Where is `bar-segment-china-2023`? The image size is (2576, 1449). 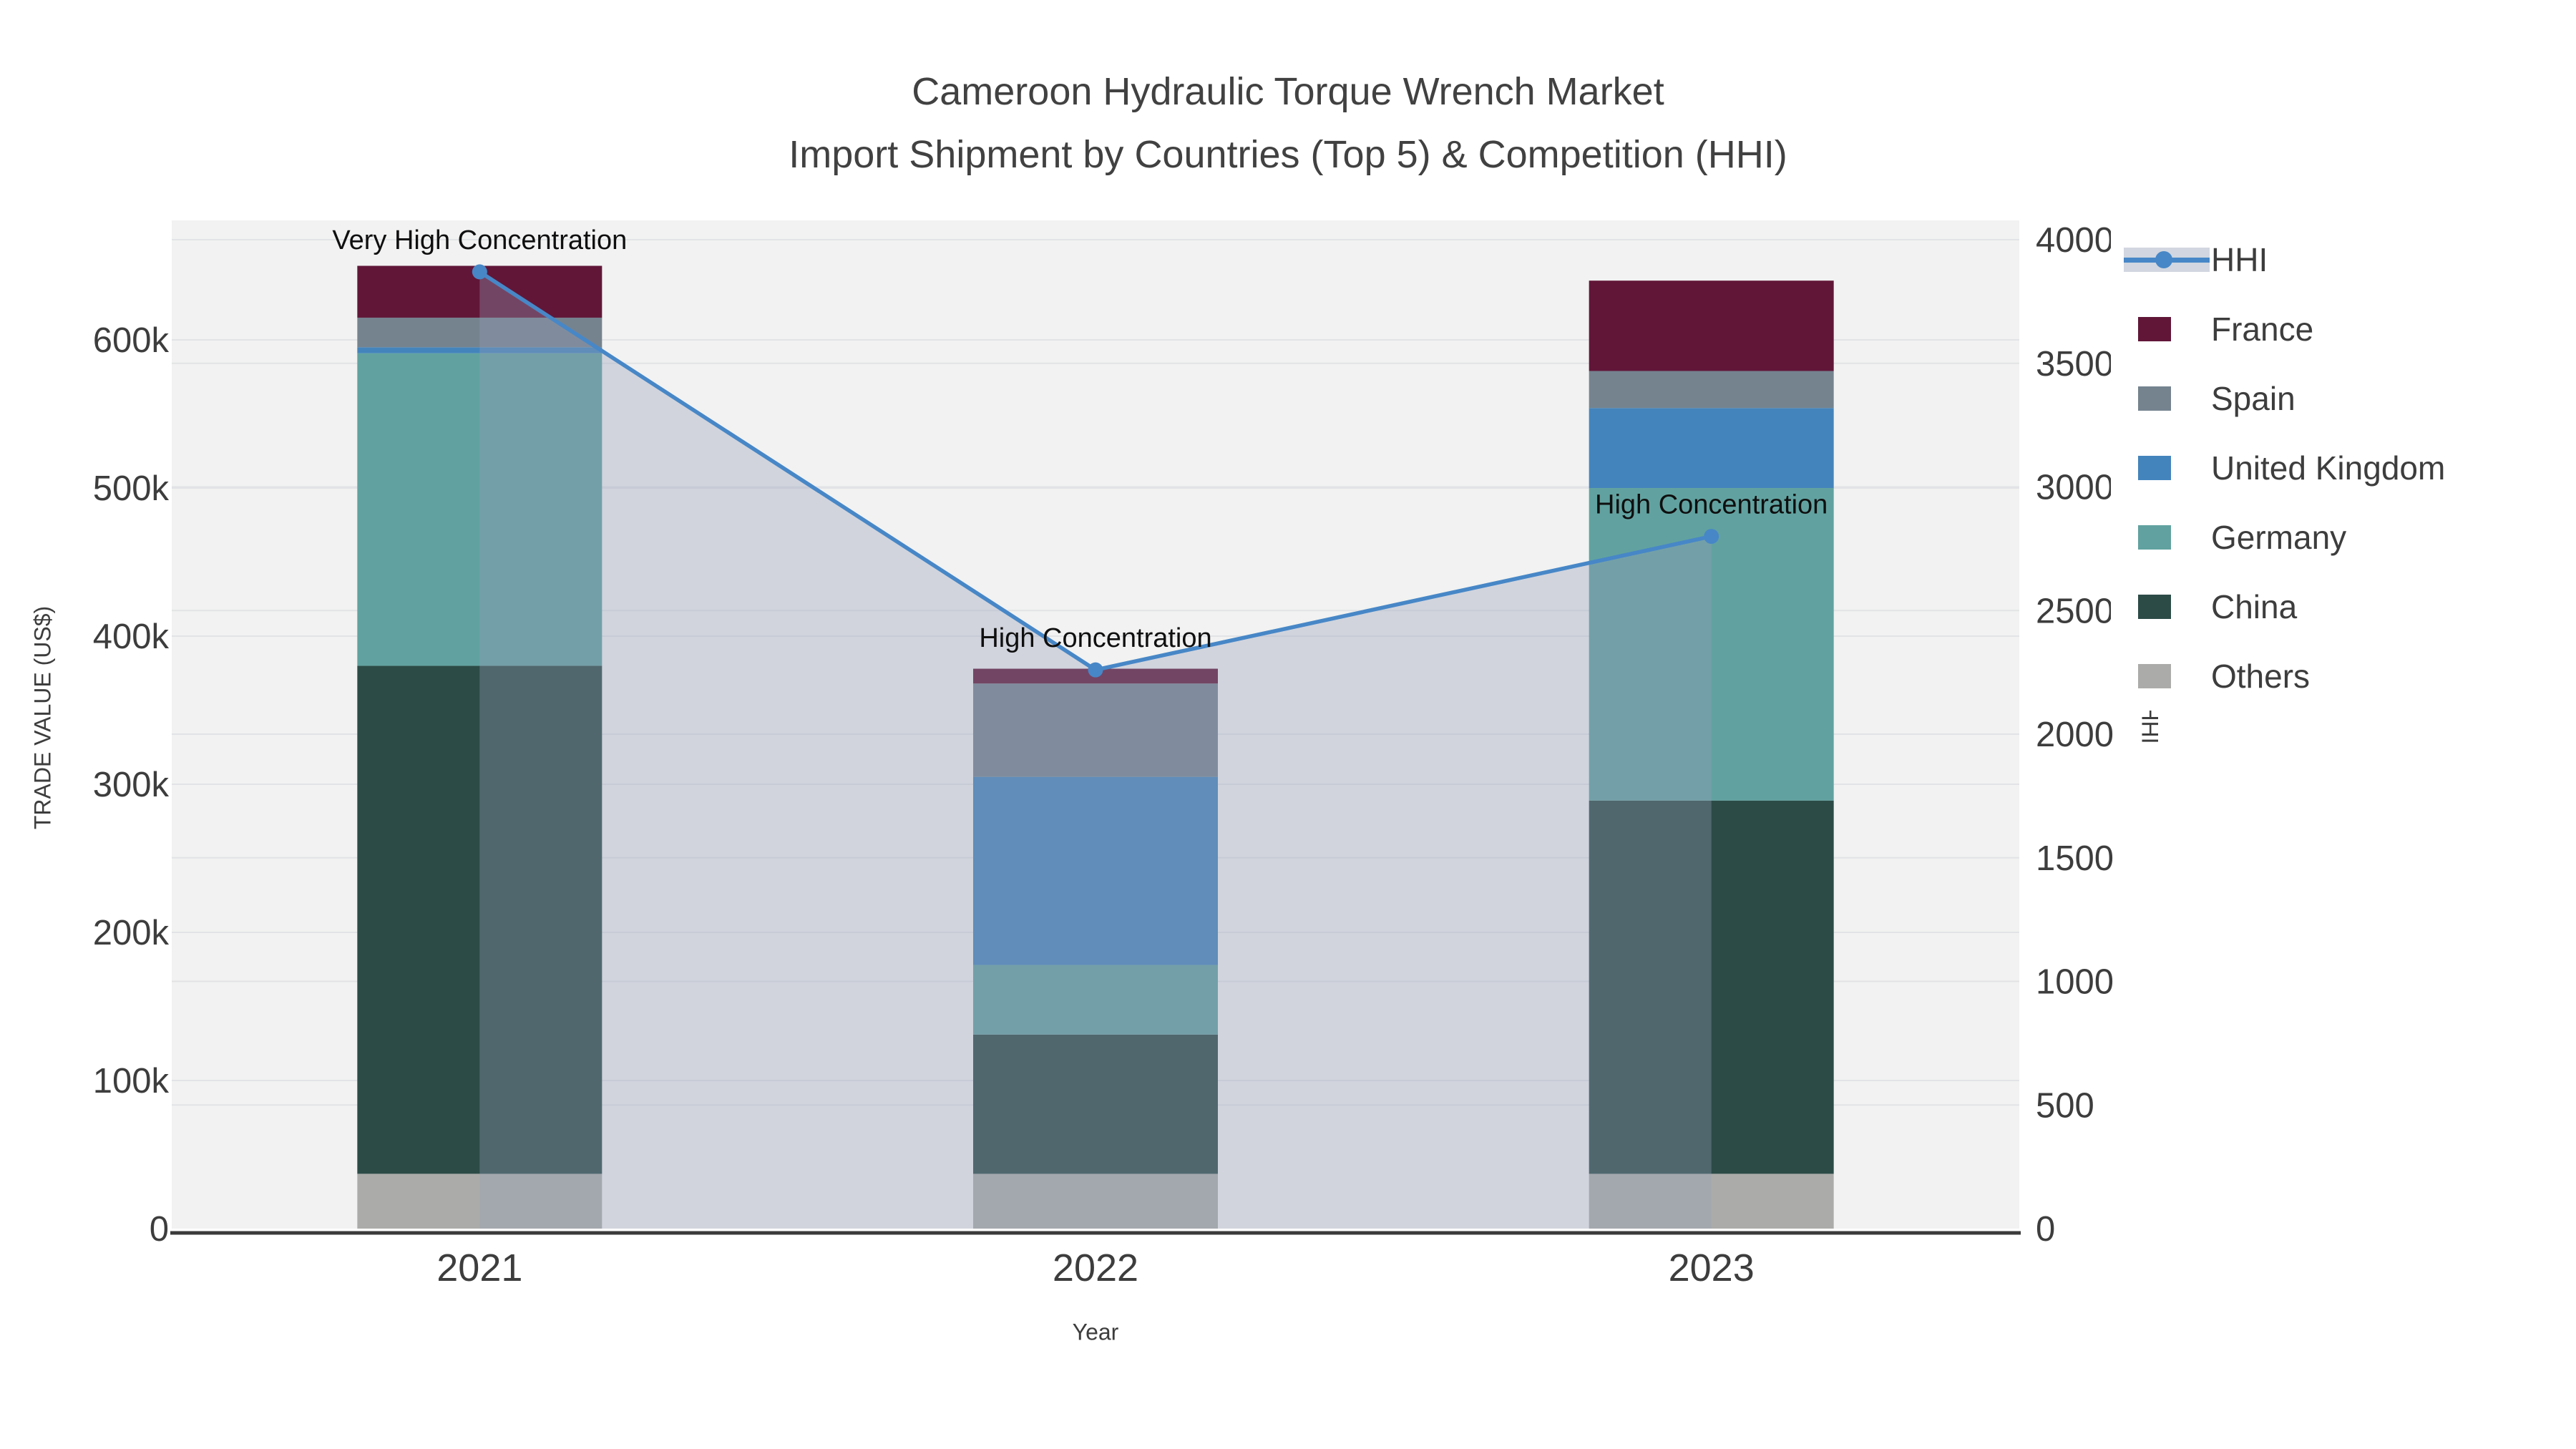
bar-segment-china-2023 is located at coordinates (1711, 987).